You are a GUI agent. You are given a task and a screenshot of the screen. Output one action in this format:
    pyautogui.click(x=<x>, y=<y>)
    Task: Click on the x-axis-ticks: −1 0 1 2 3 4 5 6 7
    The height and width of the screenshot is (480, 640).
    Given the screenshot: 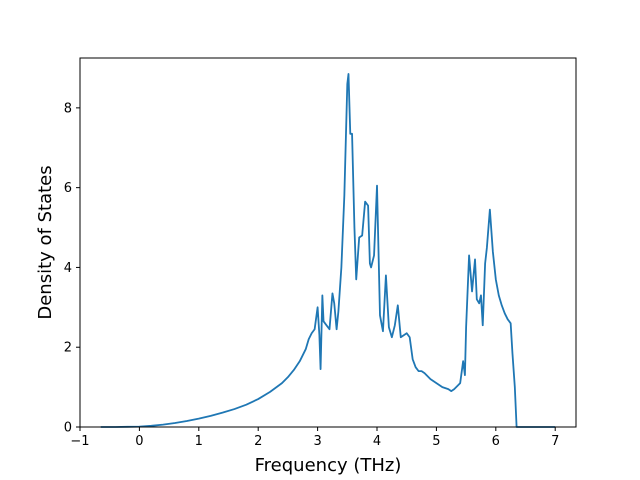 What is the action you would take?
    pyautogui.click(x=314, y=438)
    